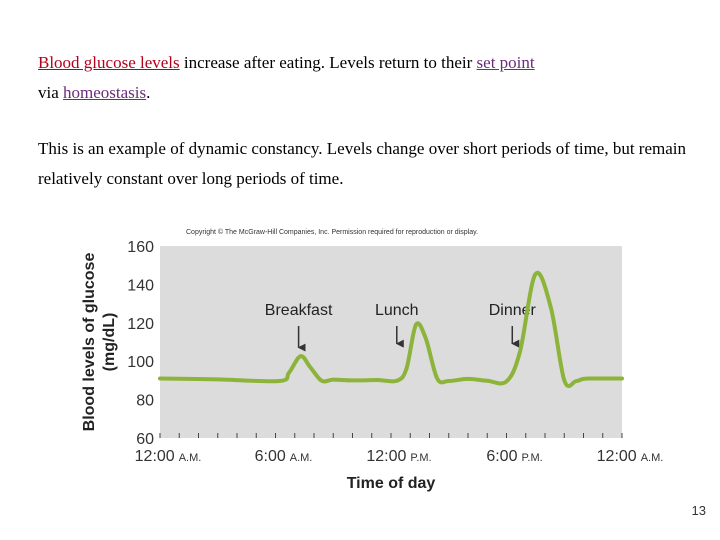 This screenshot has height=540, width=720. What do you see at coordinates (140, 343) in the screenshot?
I see `y-tick-labels: 60 80 100 120 140 160` at bounding box center [140, 343].